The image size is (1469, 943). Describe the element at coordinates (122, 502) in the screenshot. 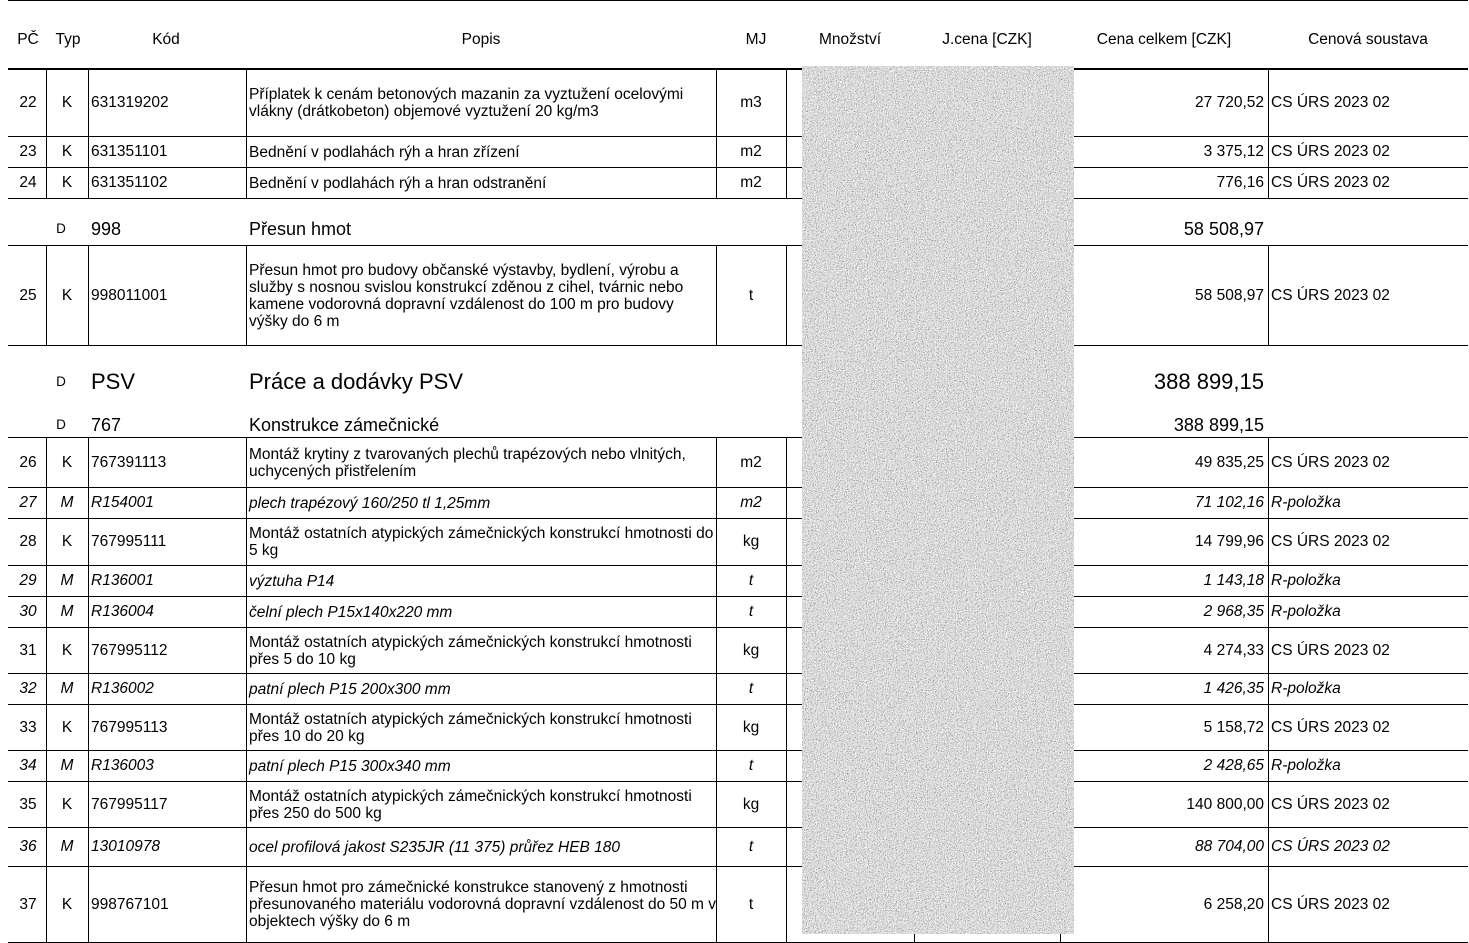

I see `row-kod: R154001` at that location.